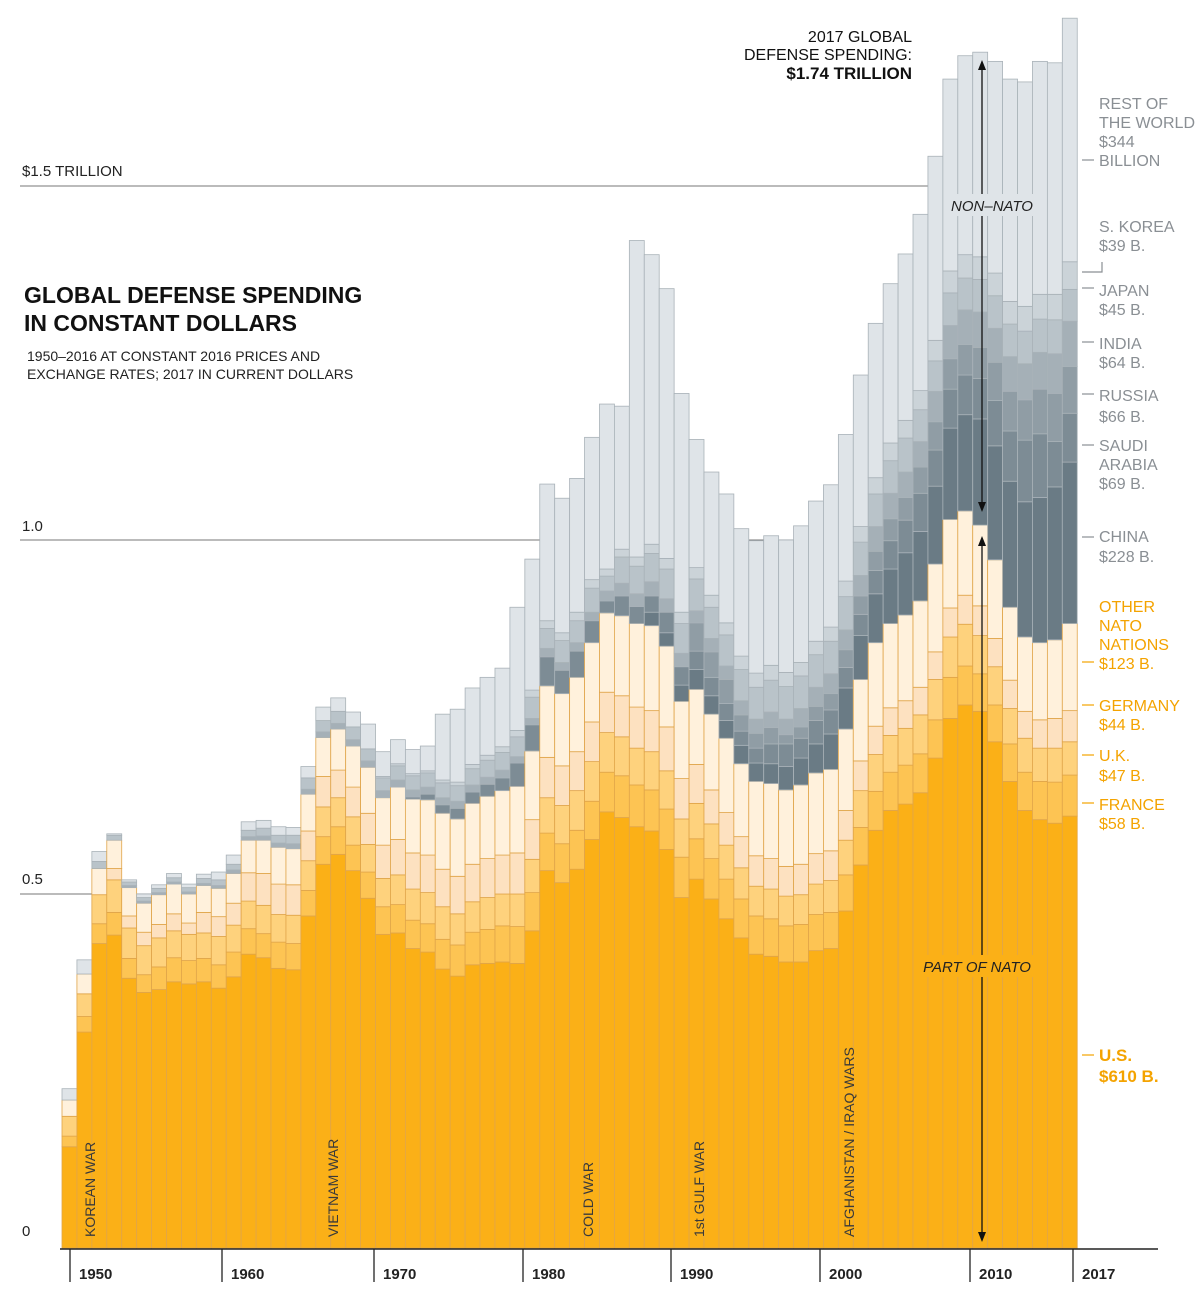  What do you see at coordinates (696, 679) in the screenshot?
I see `bar-china-1992` at bounding box center [696, 679].